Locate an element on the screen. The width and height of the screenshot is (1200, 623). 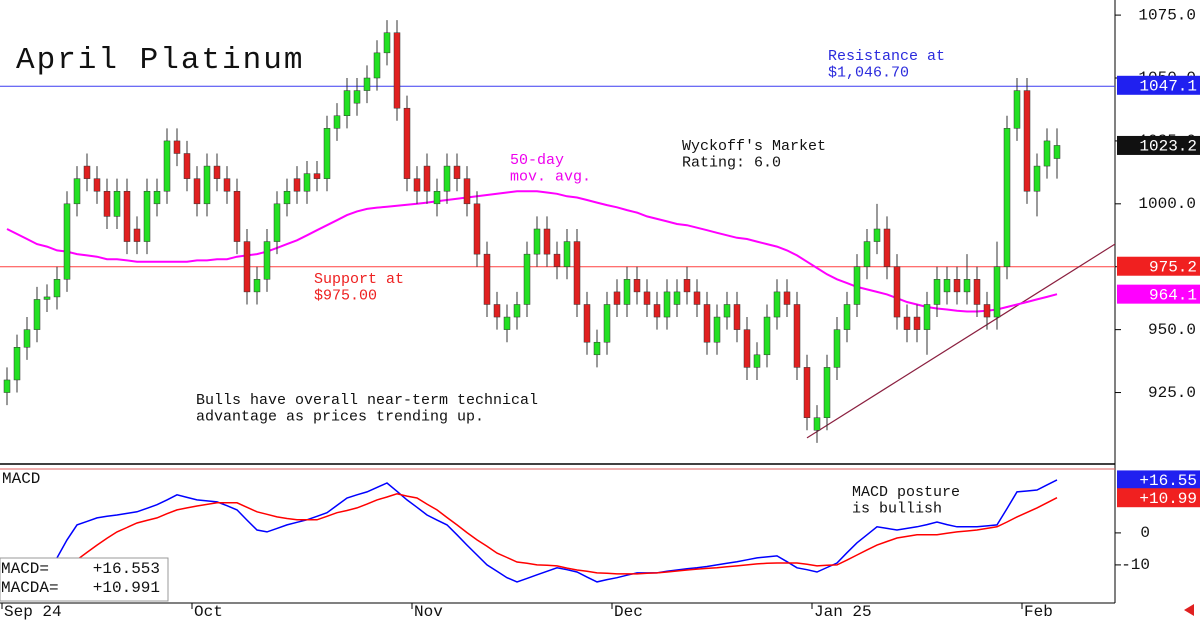
chart-title: April Platinum is located at coordinates (160, 60).